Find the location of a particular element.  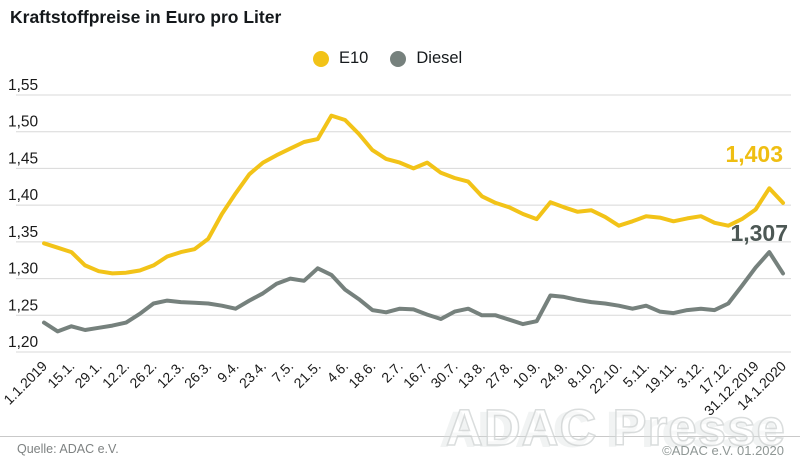

y-axis-label: 1,50 is located at coordinates (23, 122).